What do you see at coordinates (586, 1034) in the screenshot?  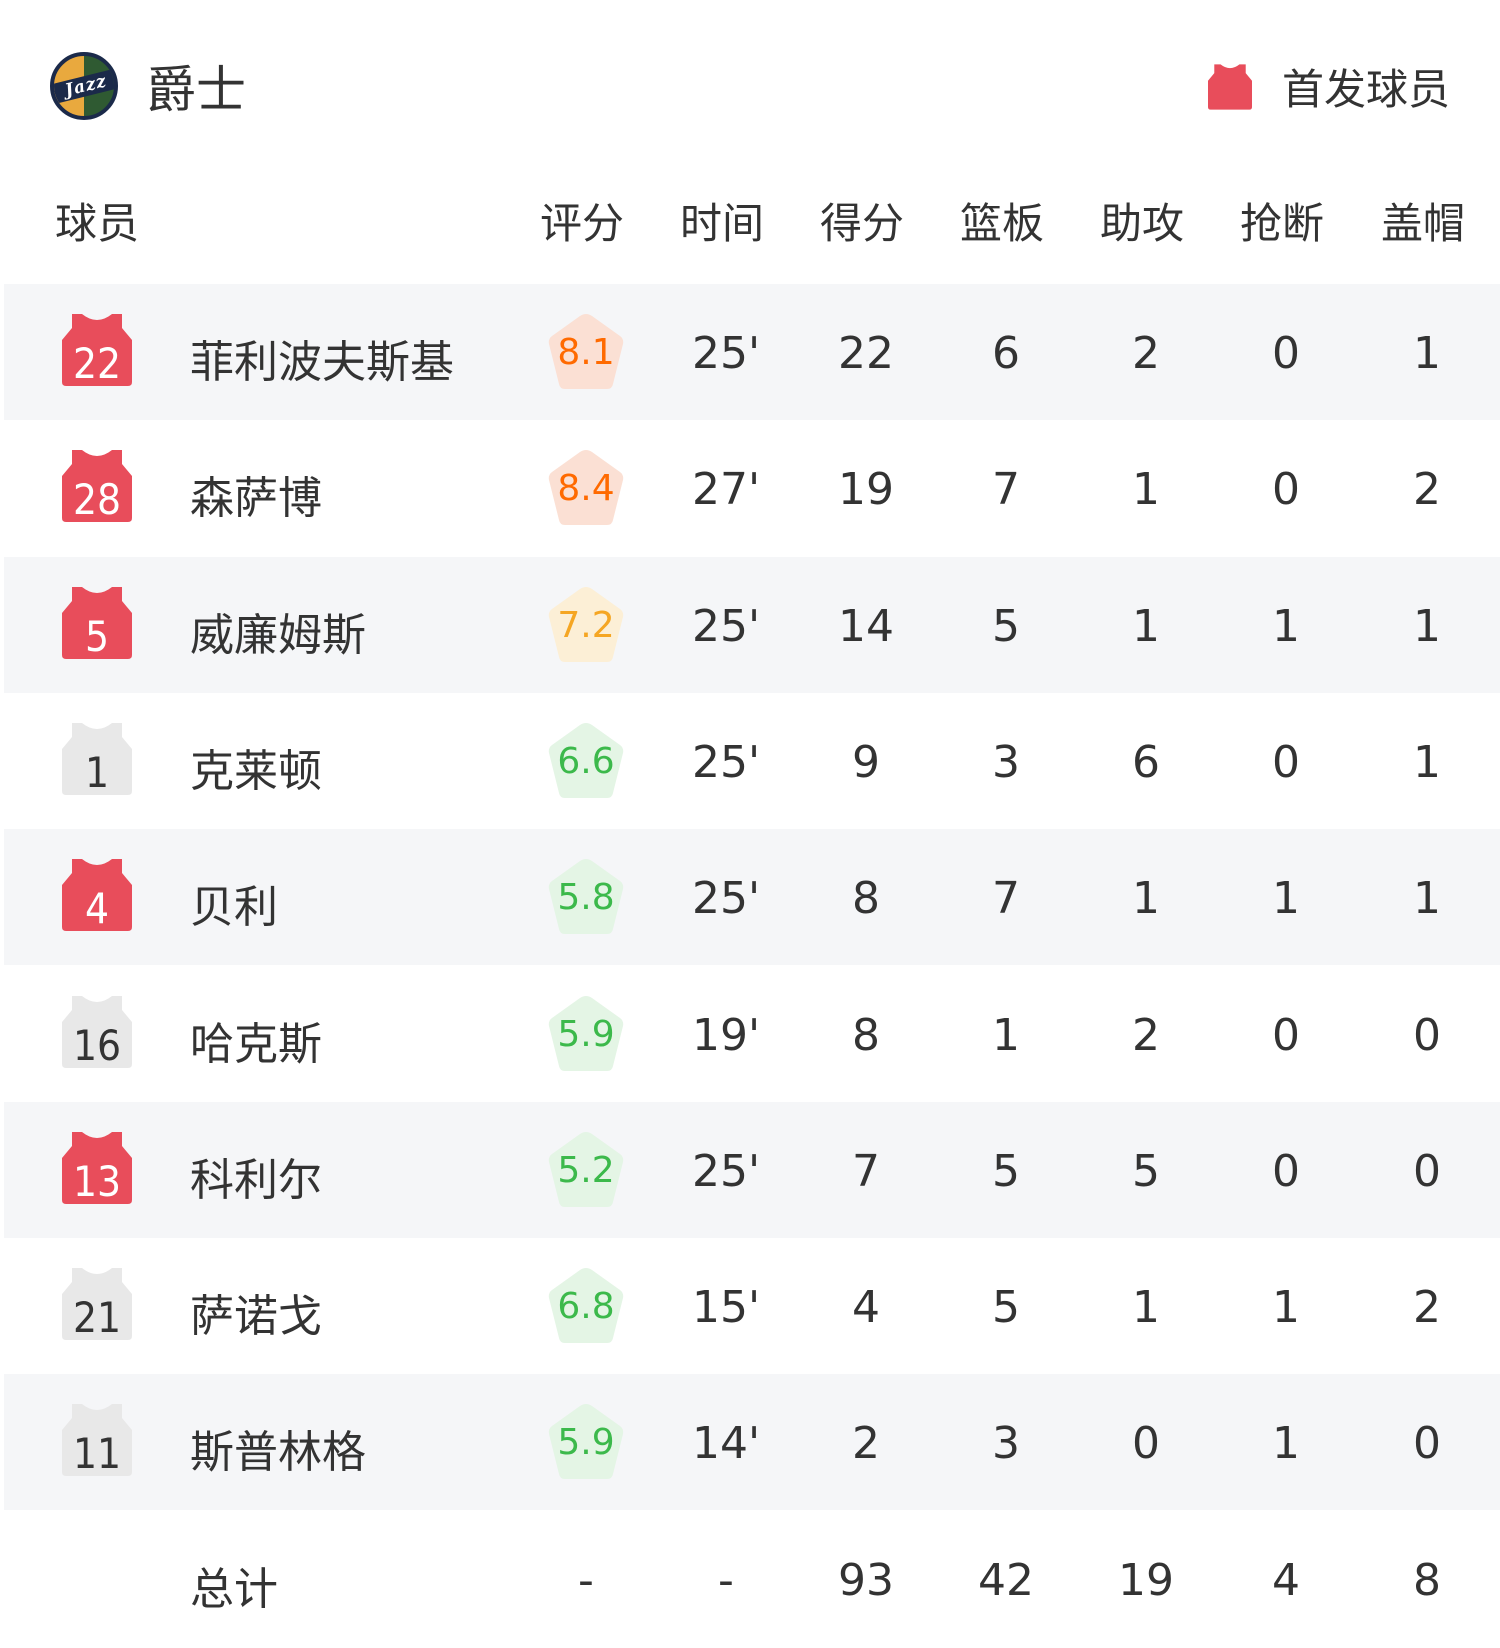 I see `rating-badge: 5.9` at bounding box center [586, 1034].